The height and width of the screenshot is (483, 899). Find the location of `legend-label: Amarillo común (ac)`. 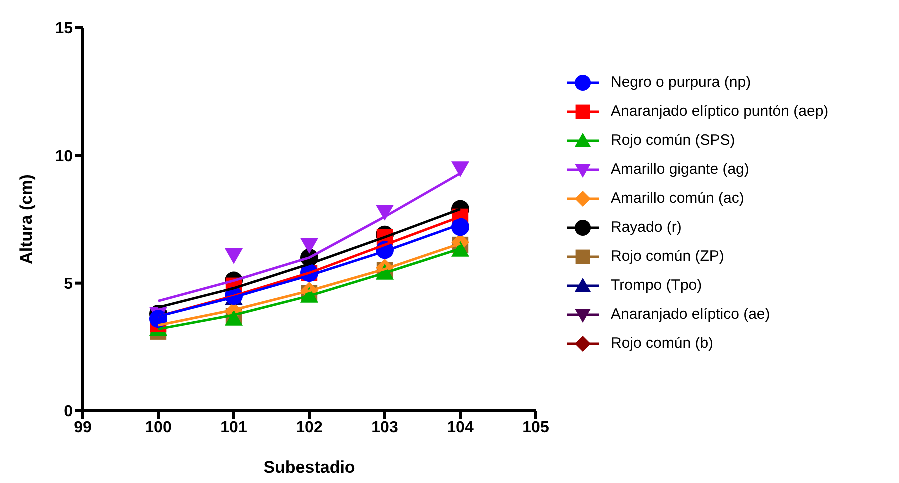

legend-label: Amarillo común (ac) is located at coordinates (677, 198).